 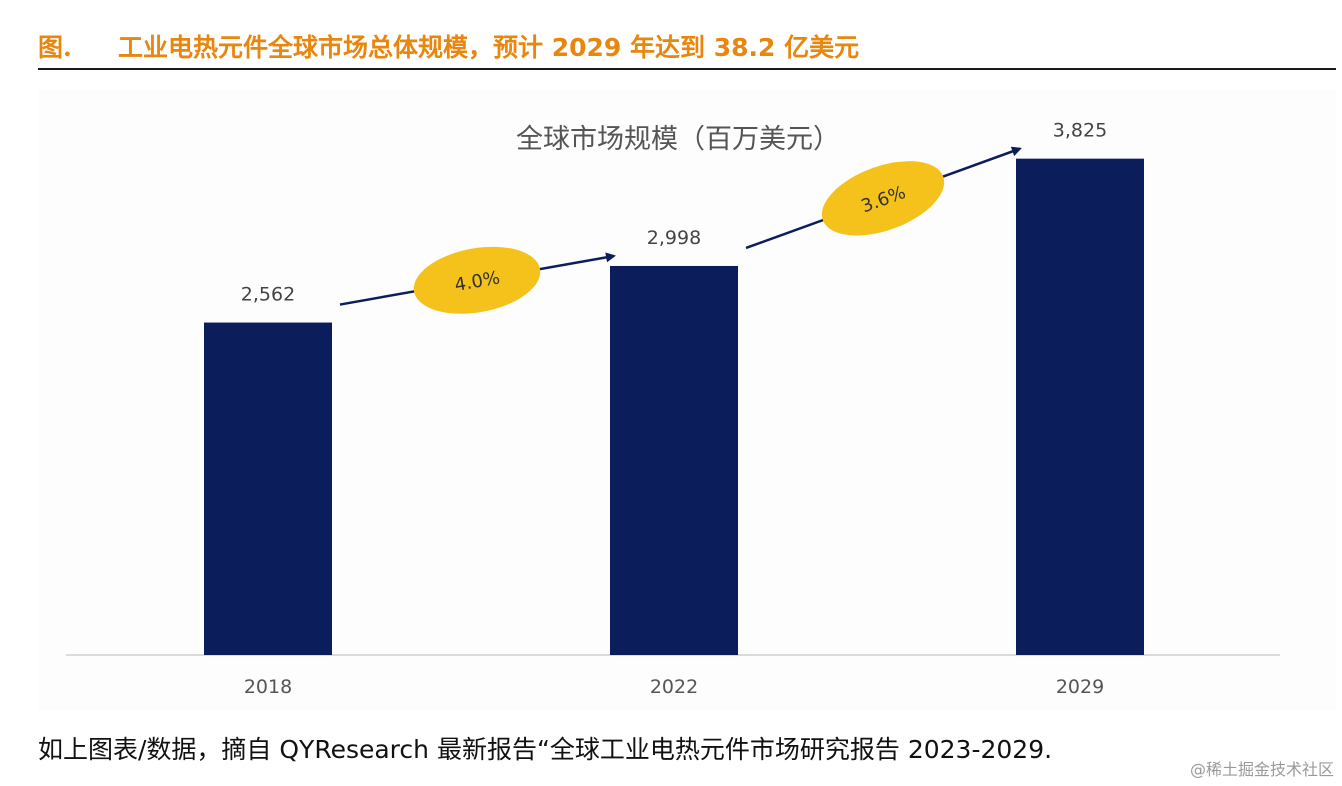 I want to click on x-tick-2029: 2029, so click(x=1080, y=687).